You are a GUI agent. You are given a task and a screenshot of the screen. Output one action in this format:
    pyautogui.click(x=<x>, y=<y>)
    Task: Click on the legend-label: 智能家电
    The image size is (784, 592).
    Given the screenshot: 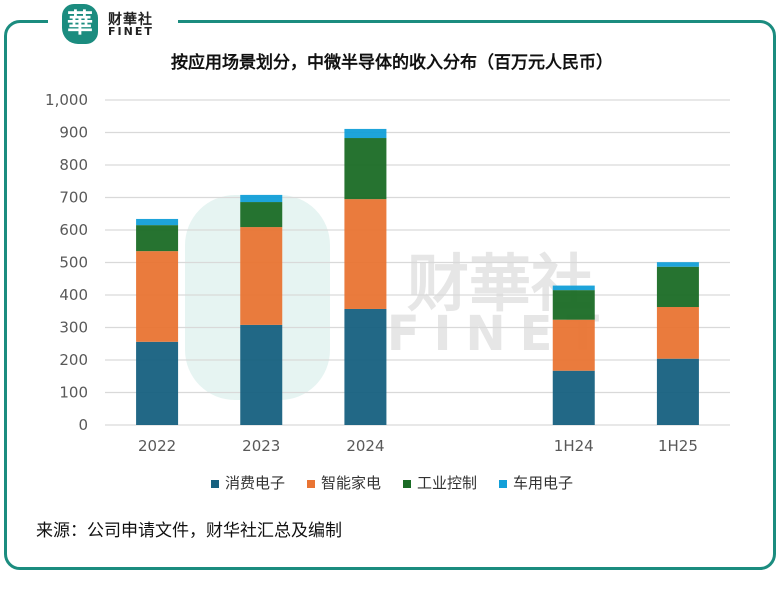 What is the action you would take?
    pyautogui.click(x=350, y=483)
    